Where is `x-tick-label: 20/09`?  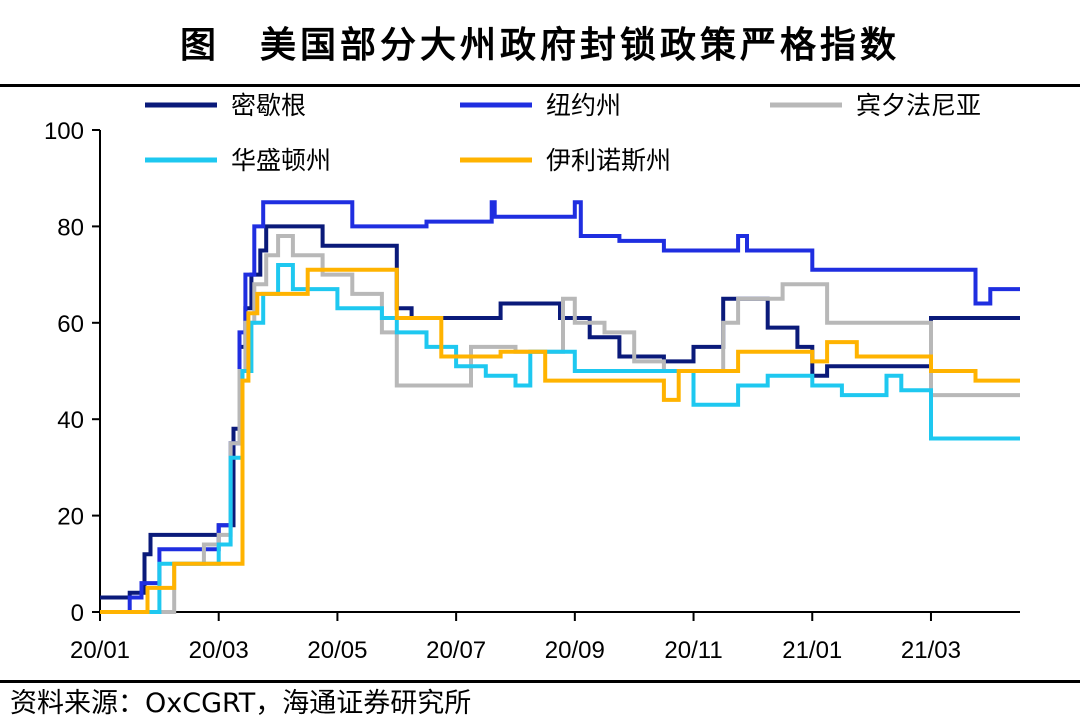 x-tick-label: 20/09 is located at coordinates (575, 650).